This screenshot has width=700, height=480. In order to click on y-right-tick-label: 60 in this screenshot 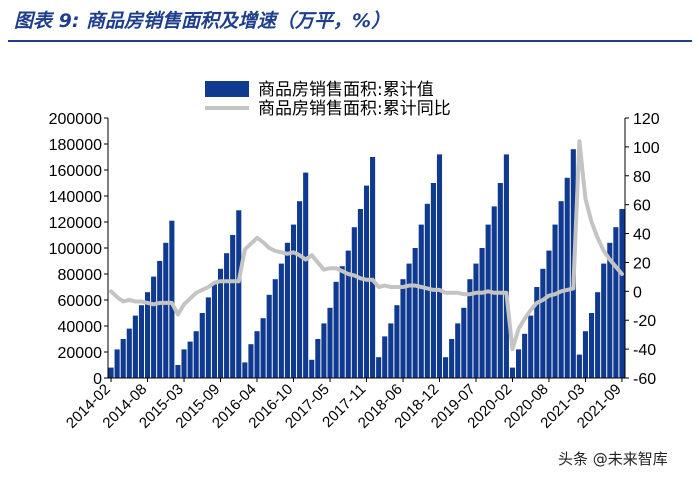, I will do `click(642, 206)`.